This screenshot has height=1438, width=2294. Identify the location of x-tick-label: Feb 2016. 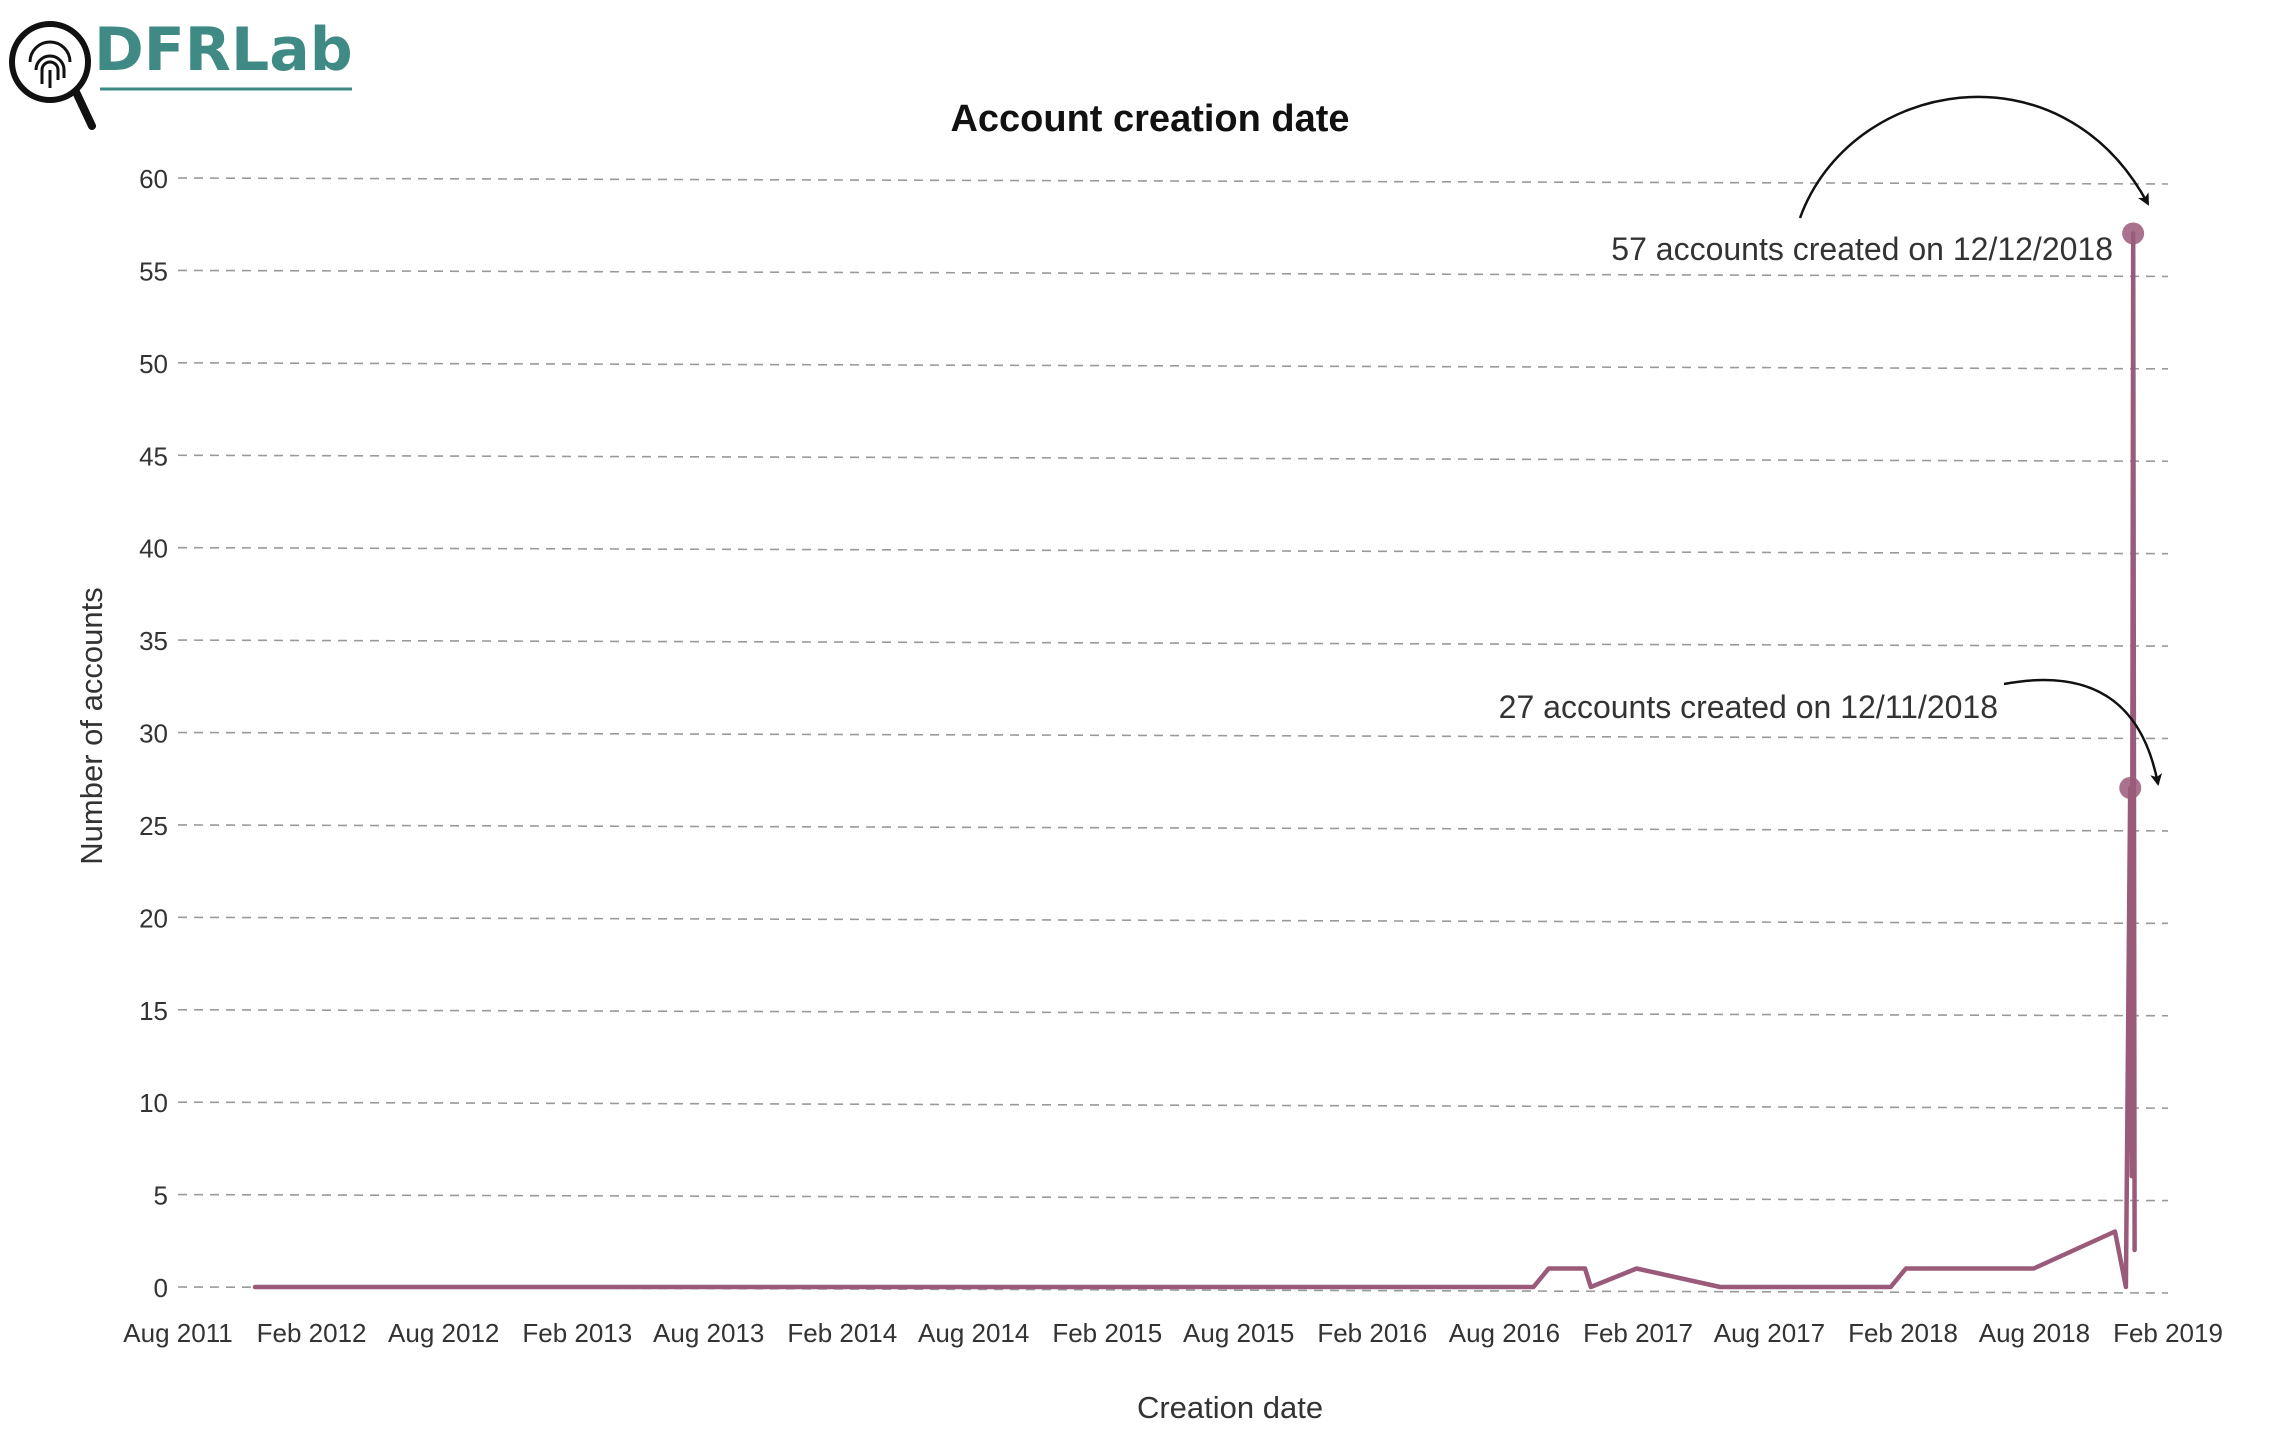
(1372, 1333).